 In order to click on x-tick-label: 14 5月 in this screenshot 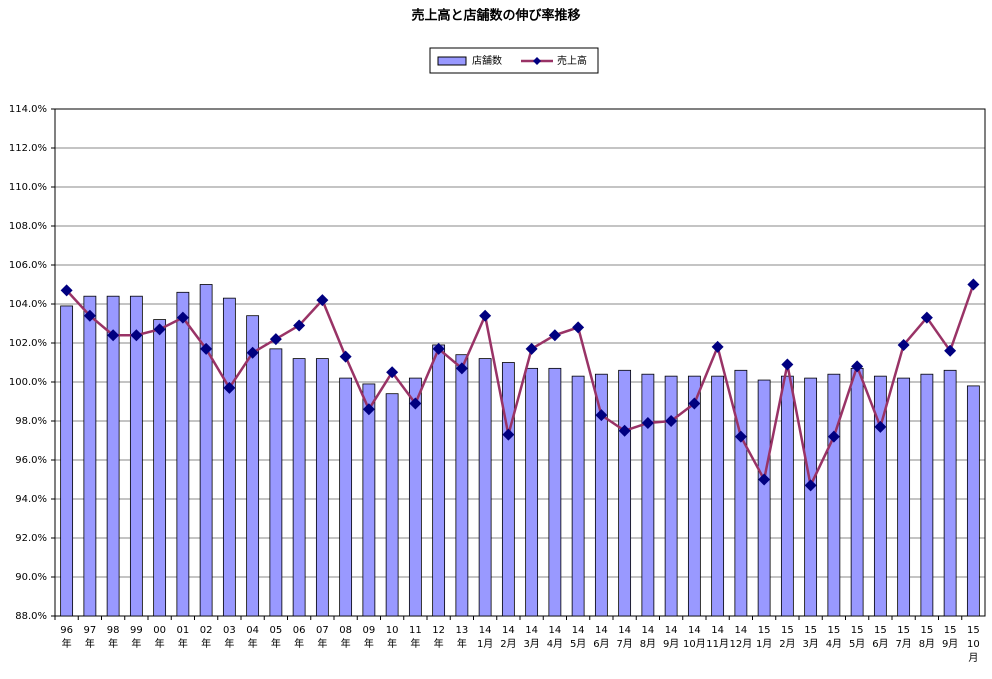, I will do `click(578, 637)`.